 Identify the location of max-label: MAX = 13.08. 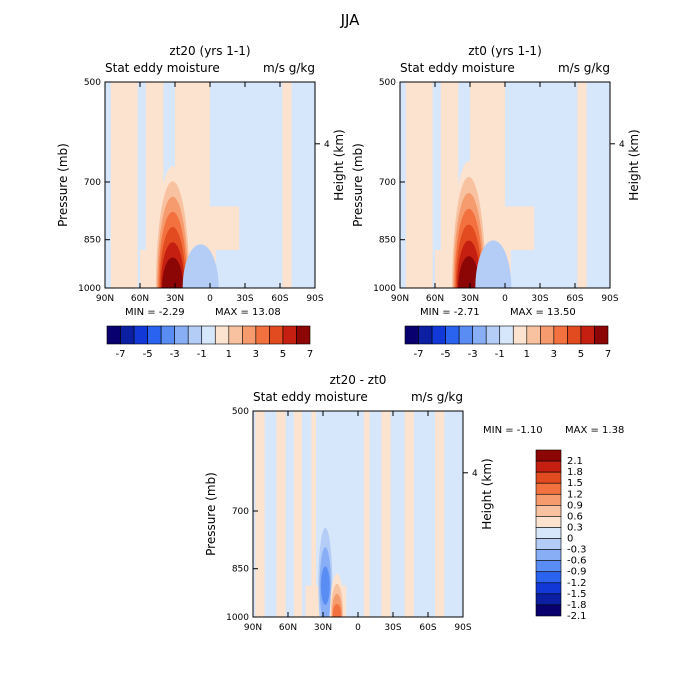
(248, 312).